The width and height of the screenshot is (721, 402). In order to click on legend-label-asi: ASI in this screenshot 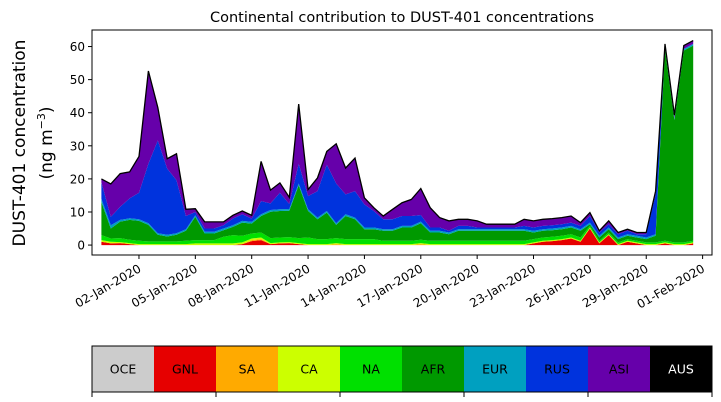, I will do `click(619, 369)`.